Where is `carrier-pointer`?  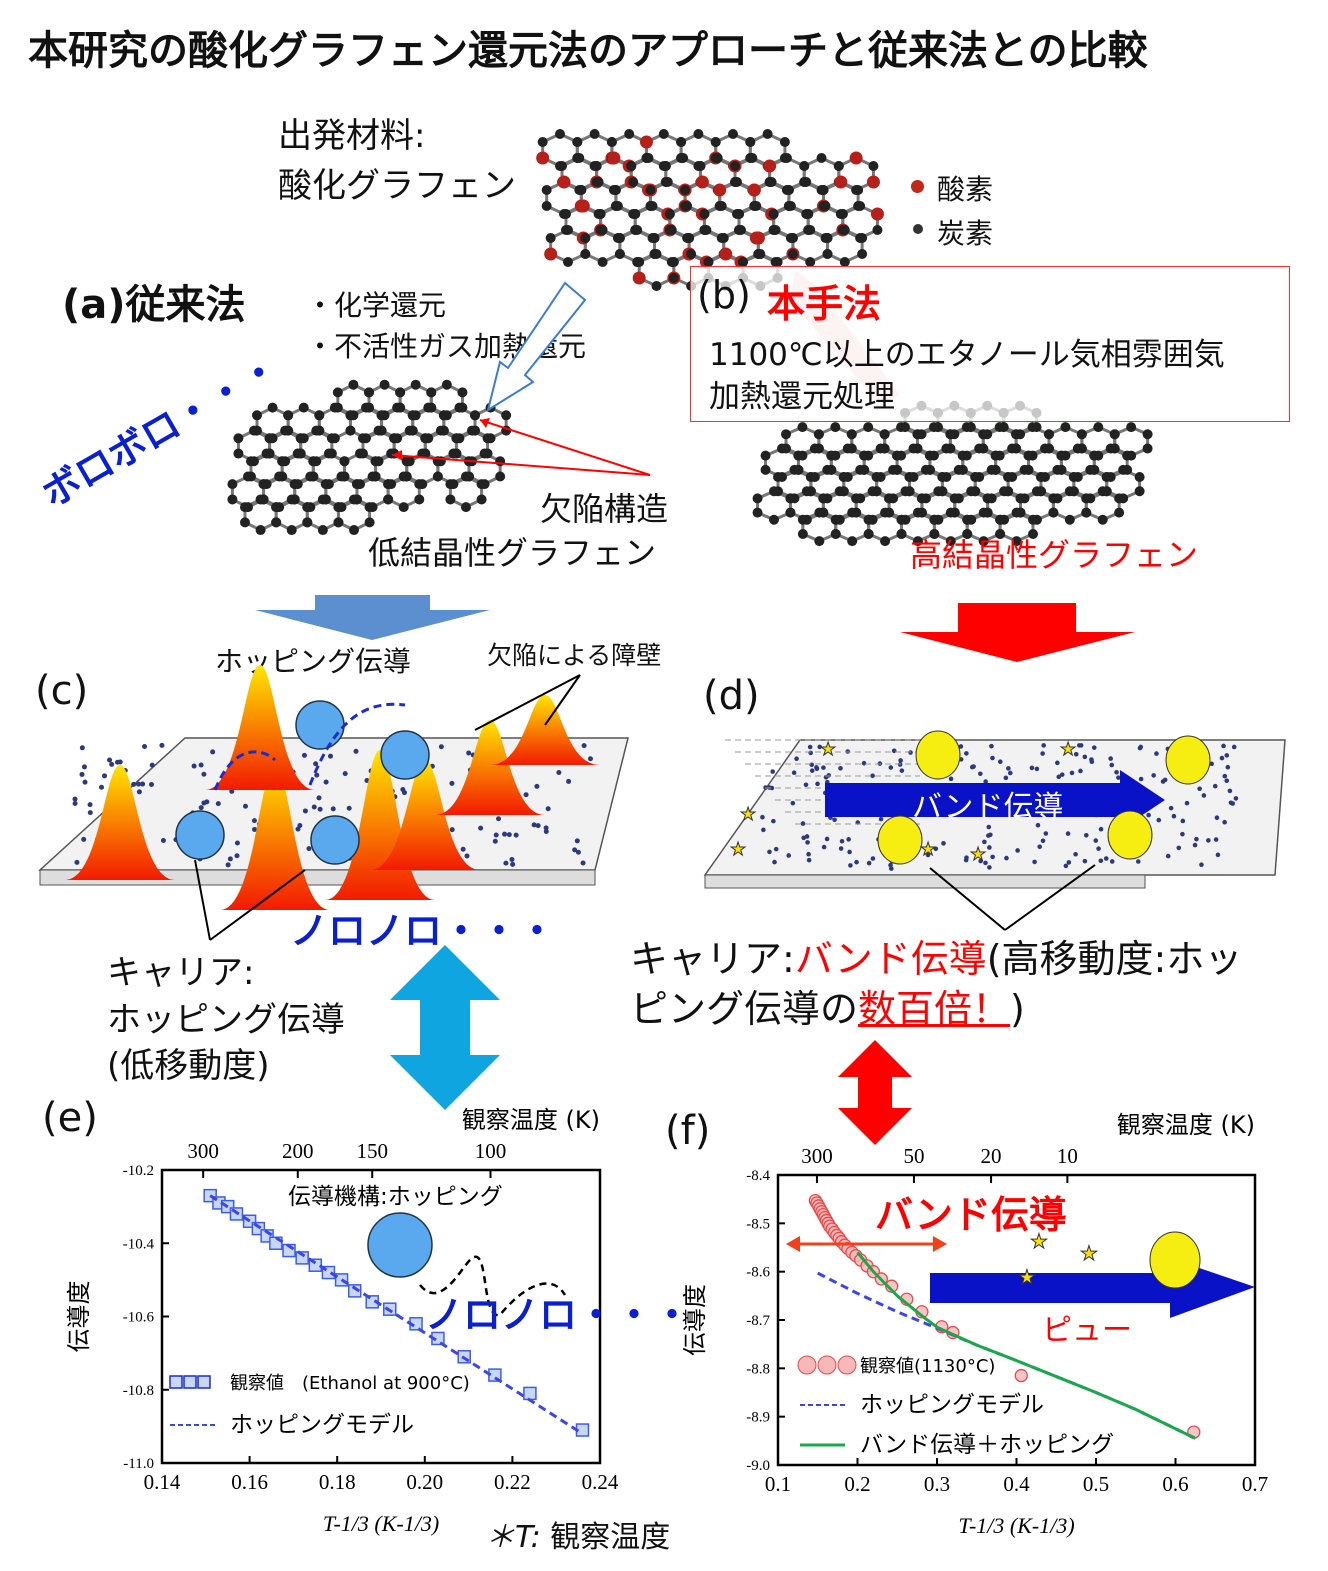 carrier-pointer is located at coordinates (1050, 897).